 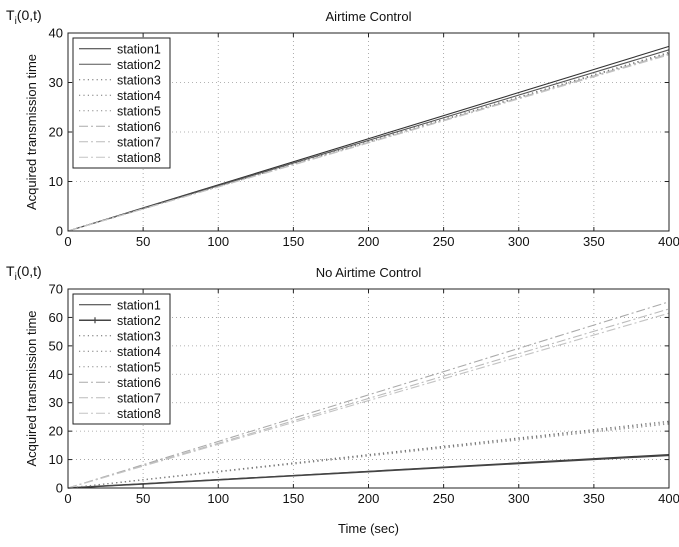 What do you see at coordinates (56, 345) in the screenshot?
I see `y-tick-label: 50` at bounding box center [56, 345].